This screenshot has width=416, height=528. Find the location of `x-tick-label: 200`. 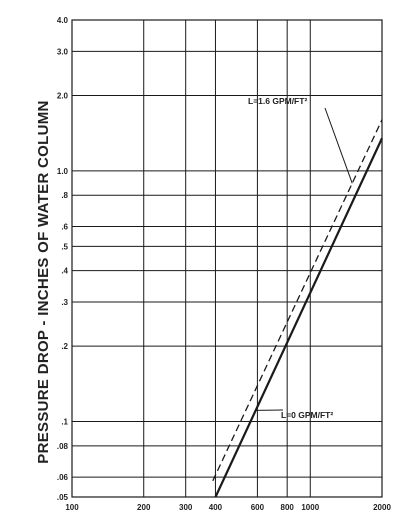

x-tick-label: 200 is located at coordinates (144, 507).